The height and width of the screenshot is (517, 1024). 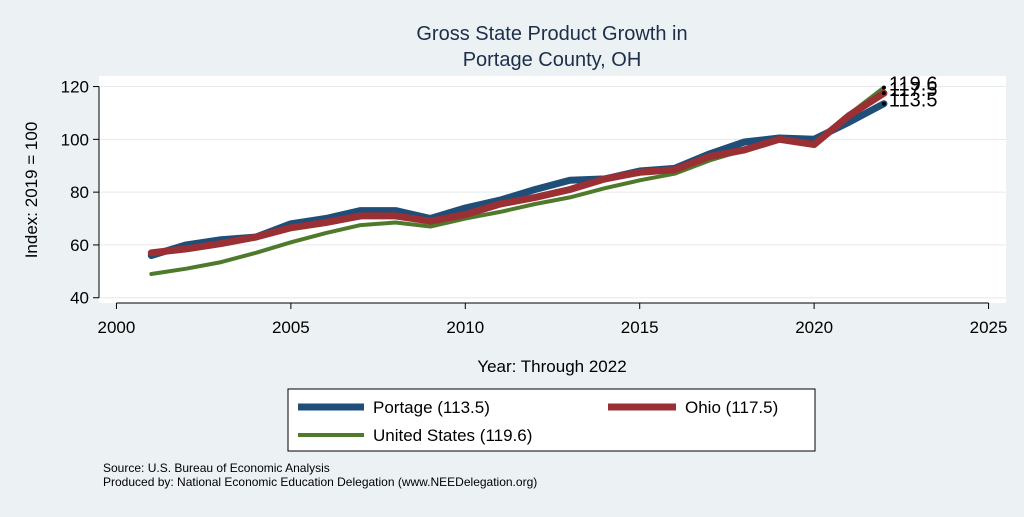 I want to click on x-tick-label-2020: 2020, so click(x=814, y=327).